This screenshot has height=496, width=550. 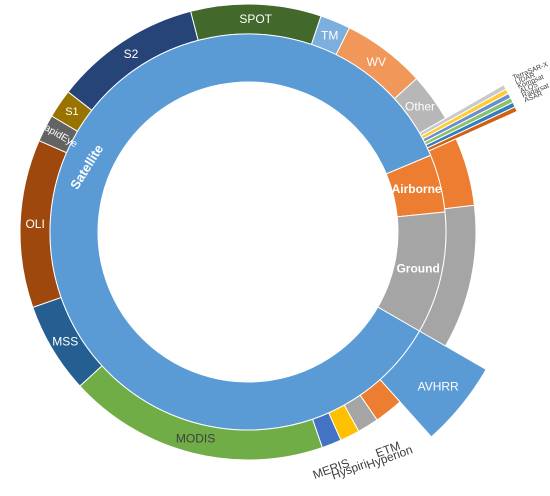 I want to click on inner-segment-ground, so click(x=412, y=271).